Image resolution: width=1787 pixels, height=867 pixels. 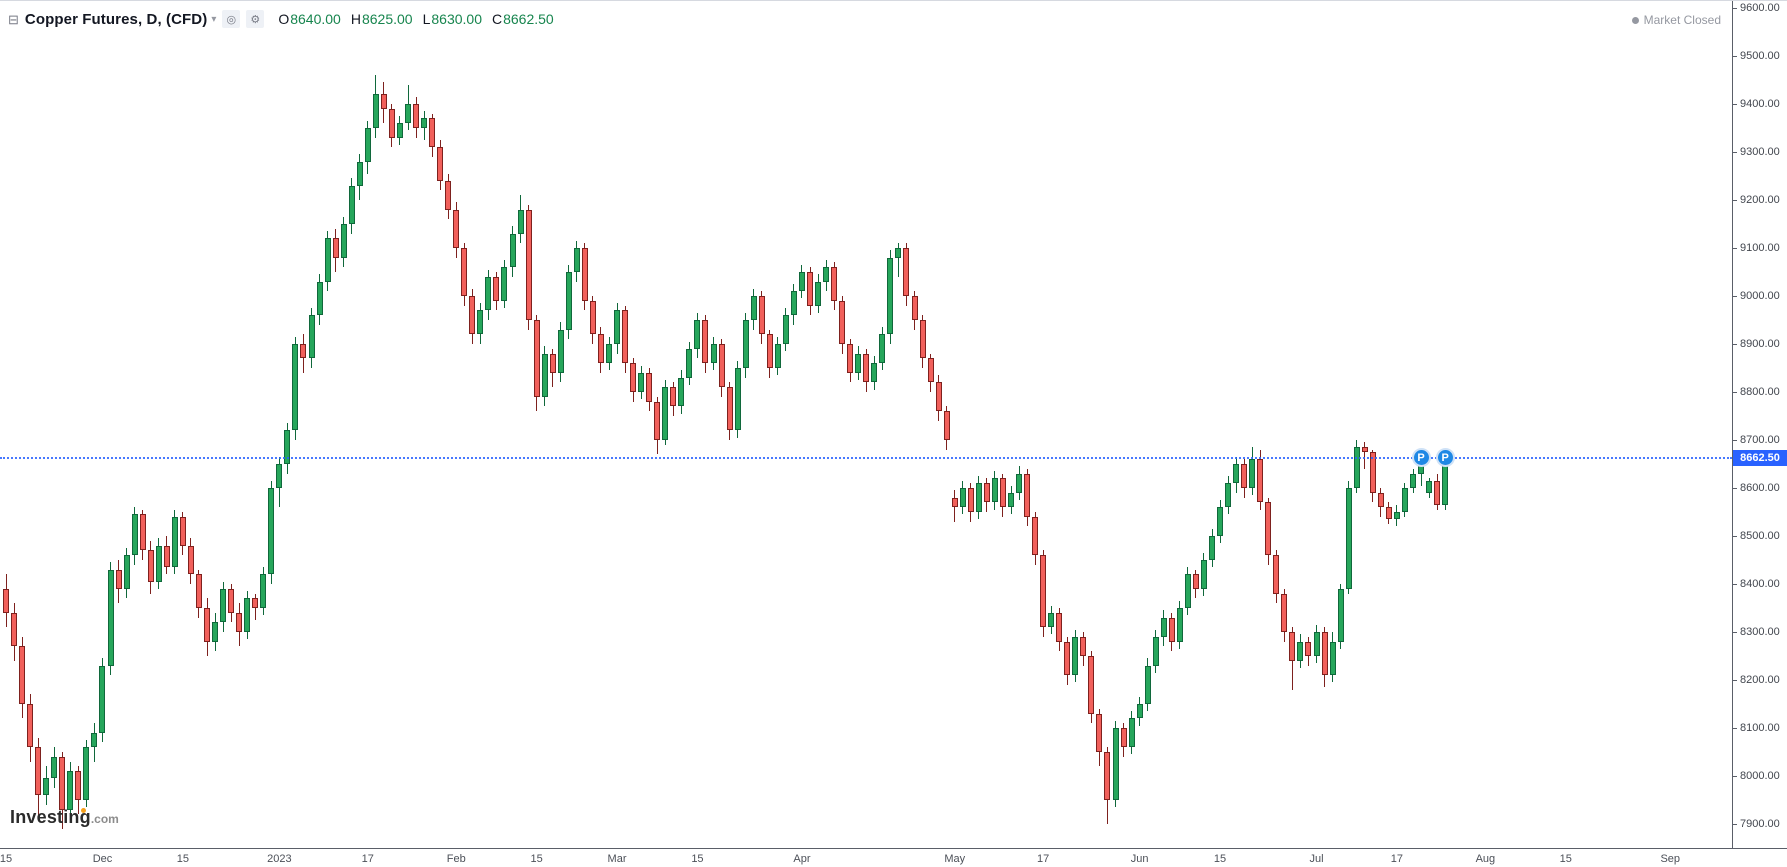 I want to click on price-tick-label: 7900.00, so click(x=1760, y=823).